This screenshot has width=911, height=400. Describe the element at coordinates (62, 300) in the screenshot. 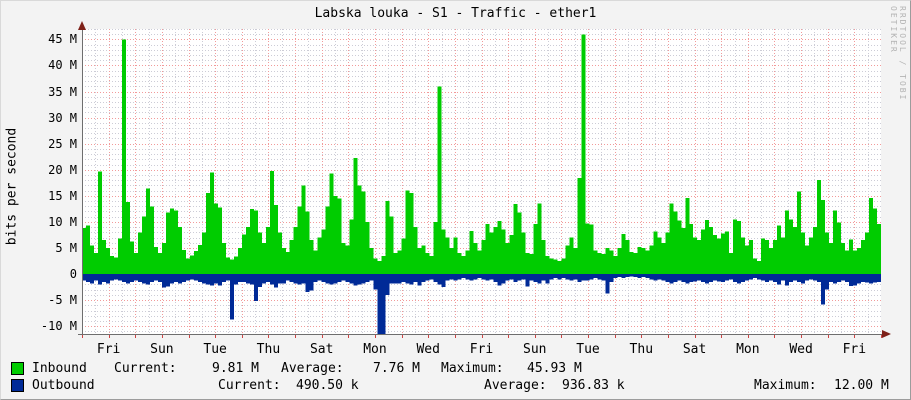

I see `y-tick-label: -5 M` at that location.